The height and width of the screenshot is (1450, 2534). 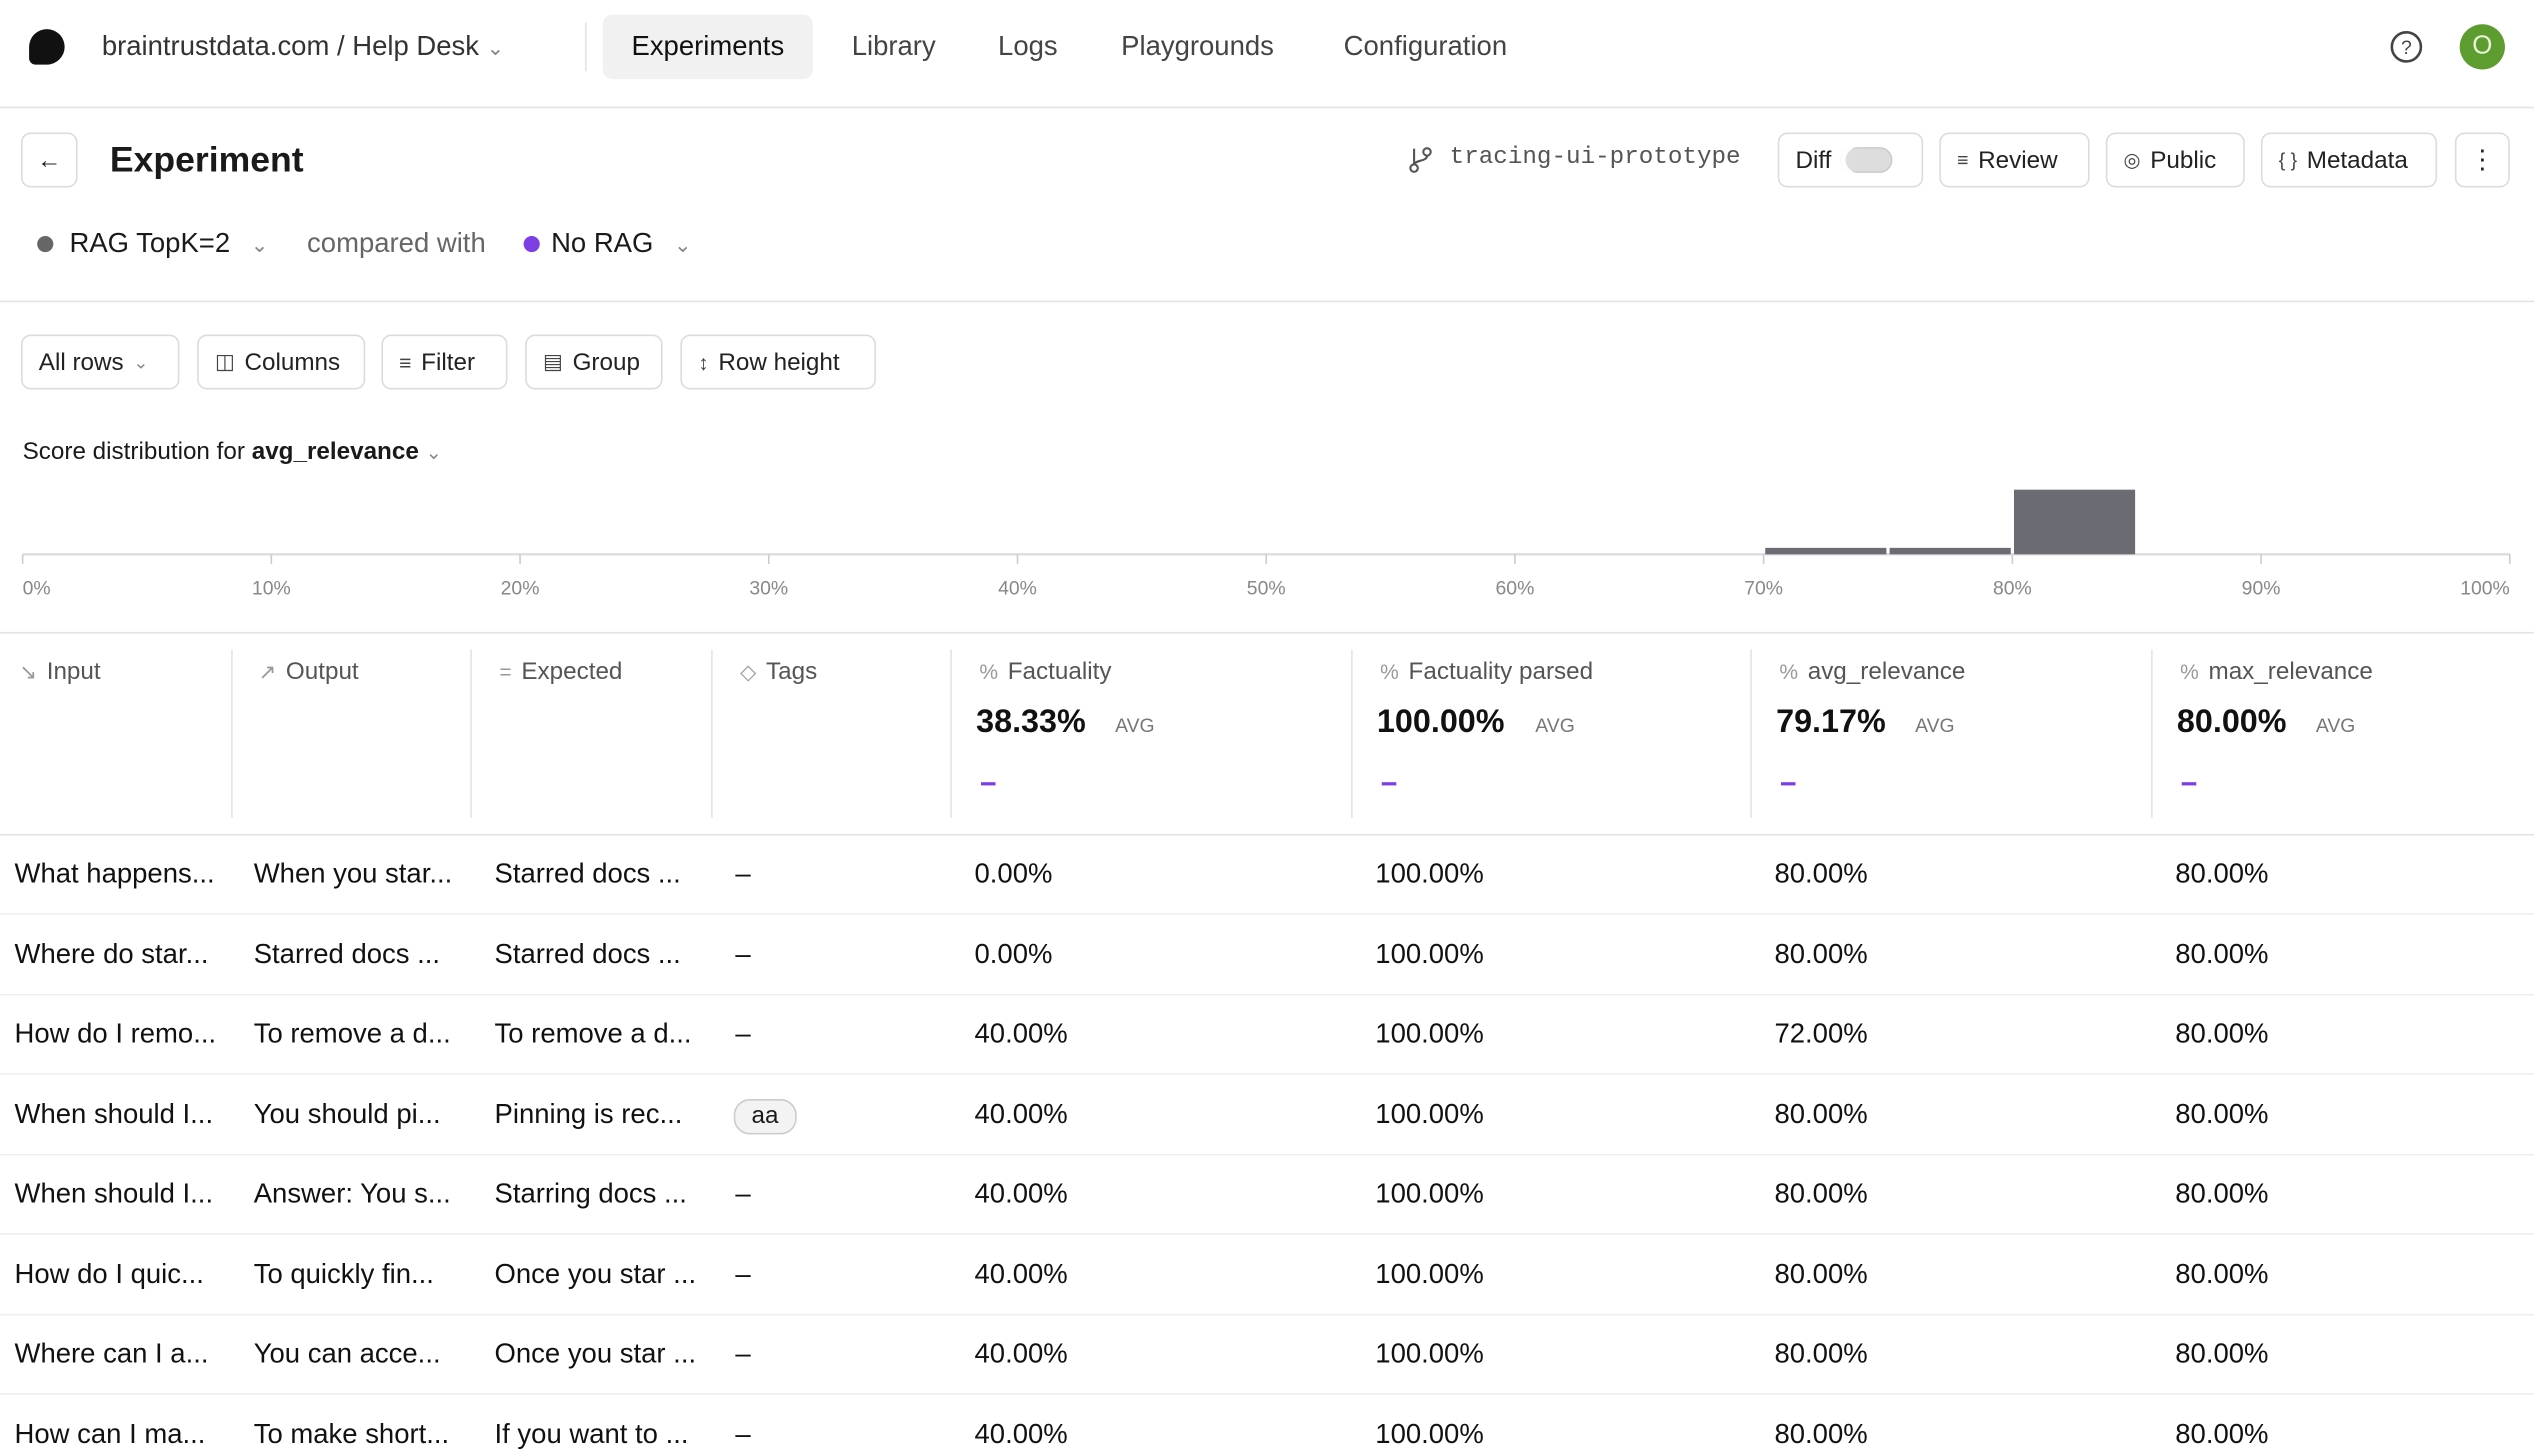 What do you see at coordinates (45, 244) in the screenshot?
I see `base-dot` at bounding box center [45, 244].